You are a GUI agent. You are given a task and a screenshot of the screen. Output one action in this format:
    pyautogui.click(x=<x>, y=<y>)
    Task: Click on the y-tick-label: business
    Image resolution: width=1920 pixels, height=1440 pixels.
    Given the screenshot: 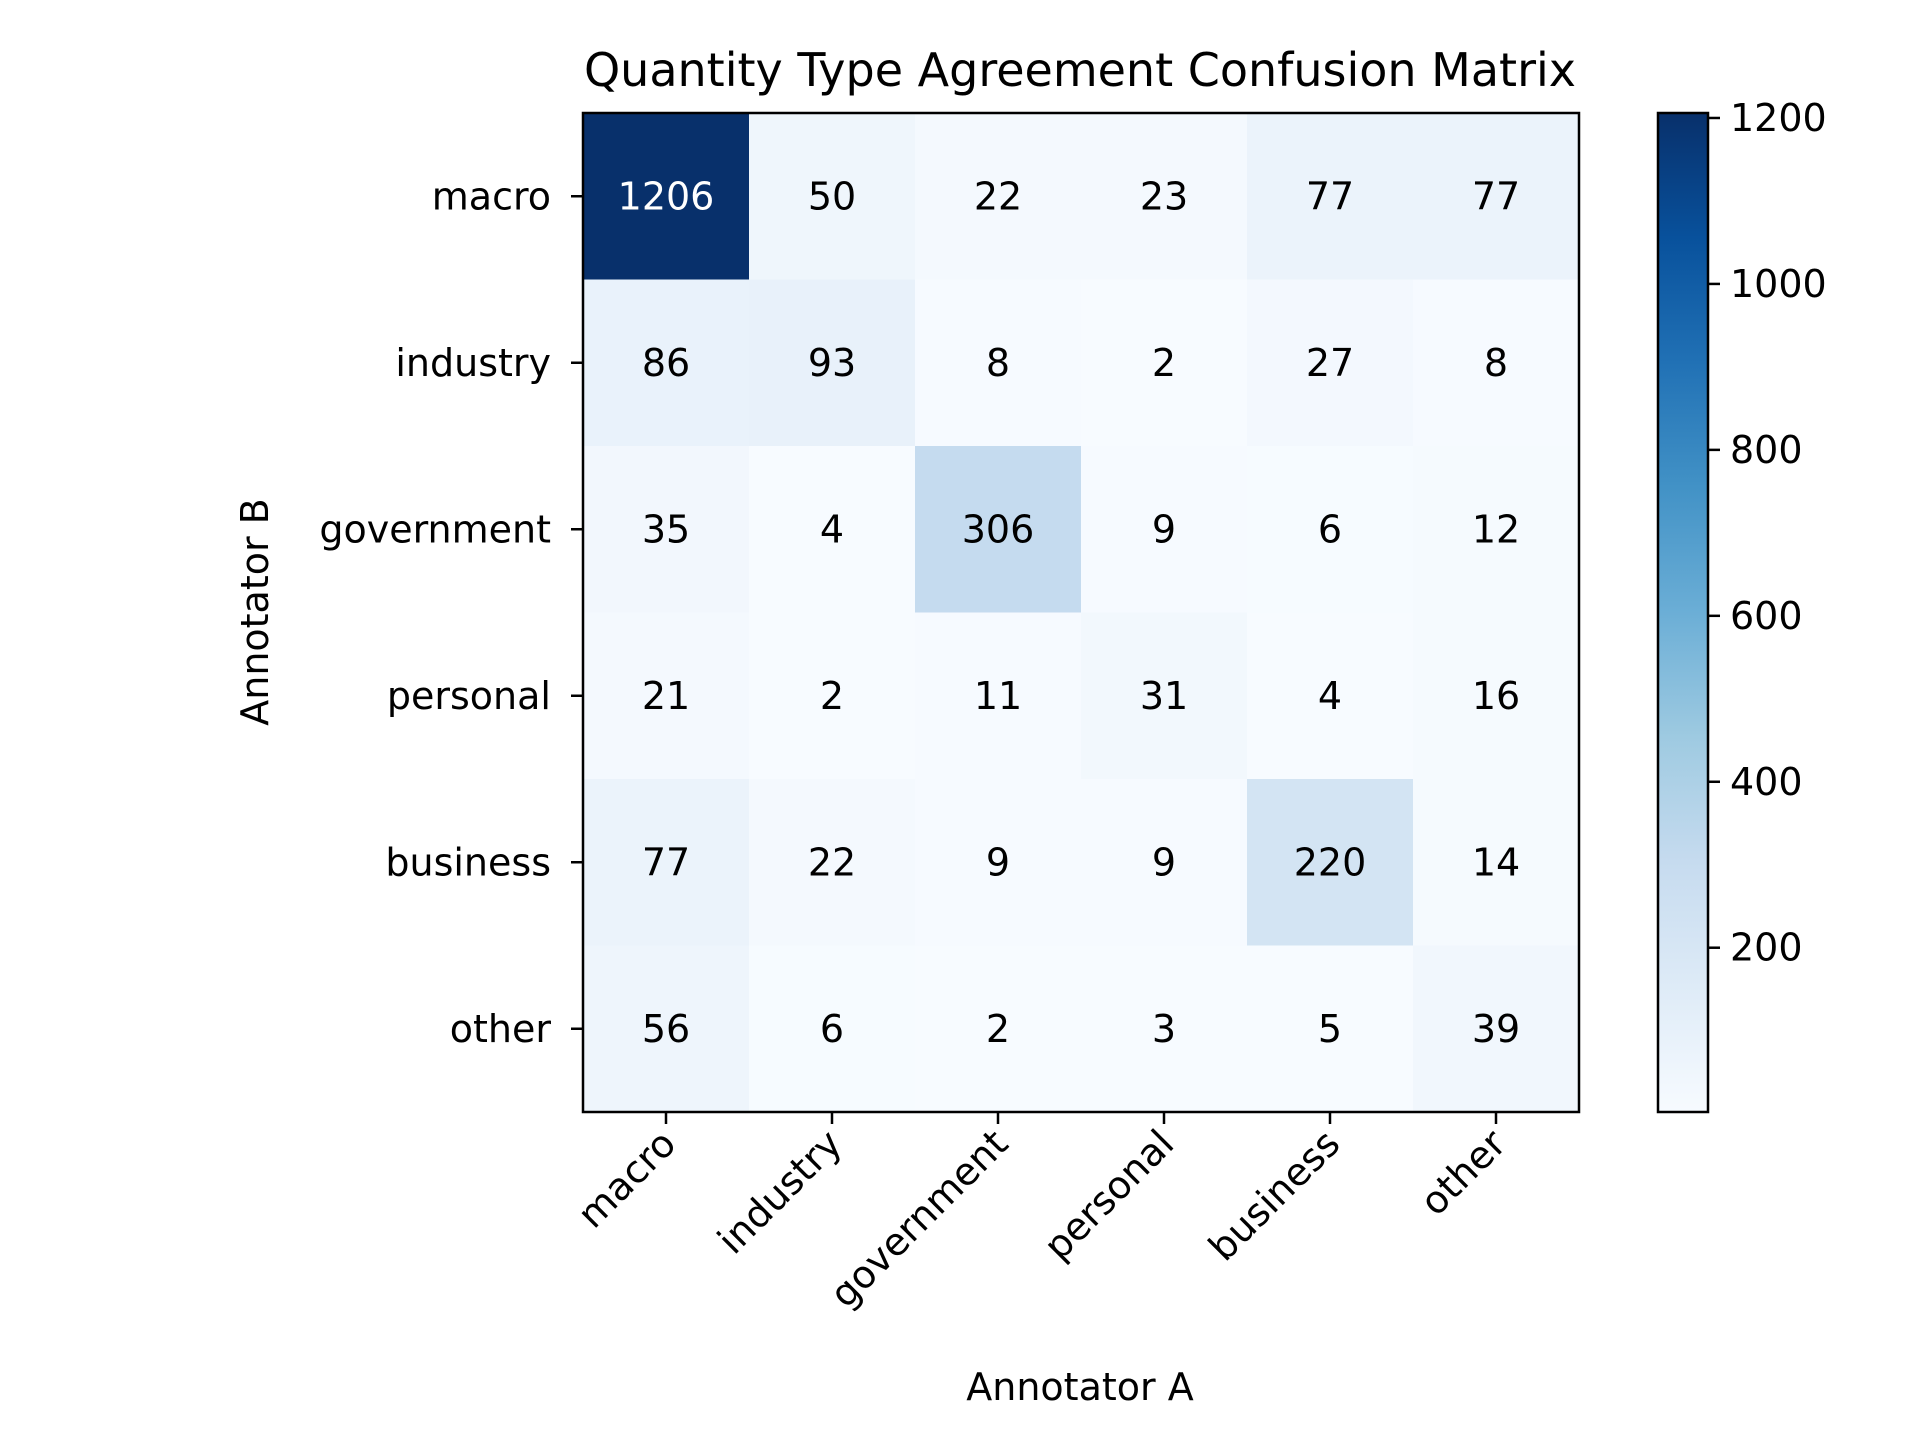 What is the action you would take?
    pyautogui.click(x=468, y=862)
    